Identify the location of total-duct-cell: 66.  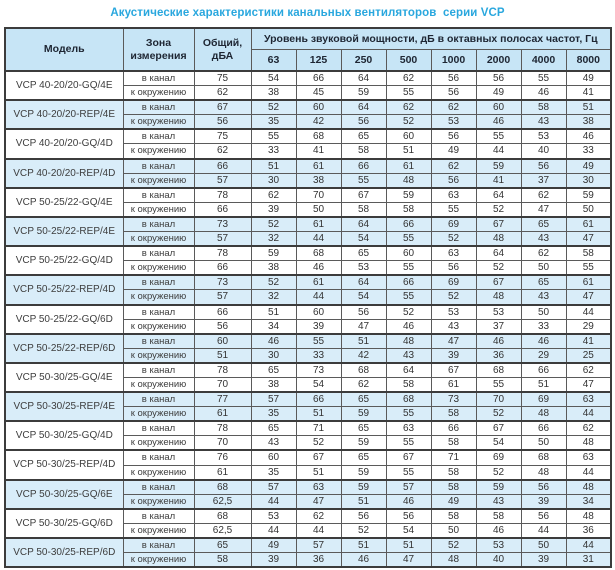
(222, 165).